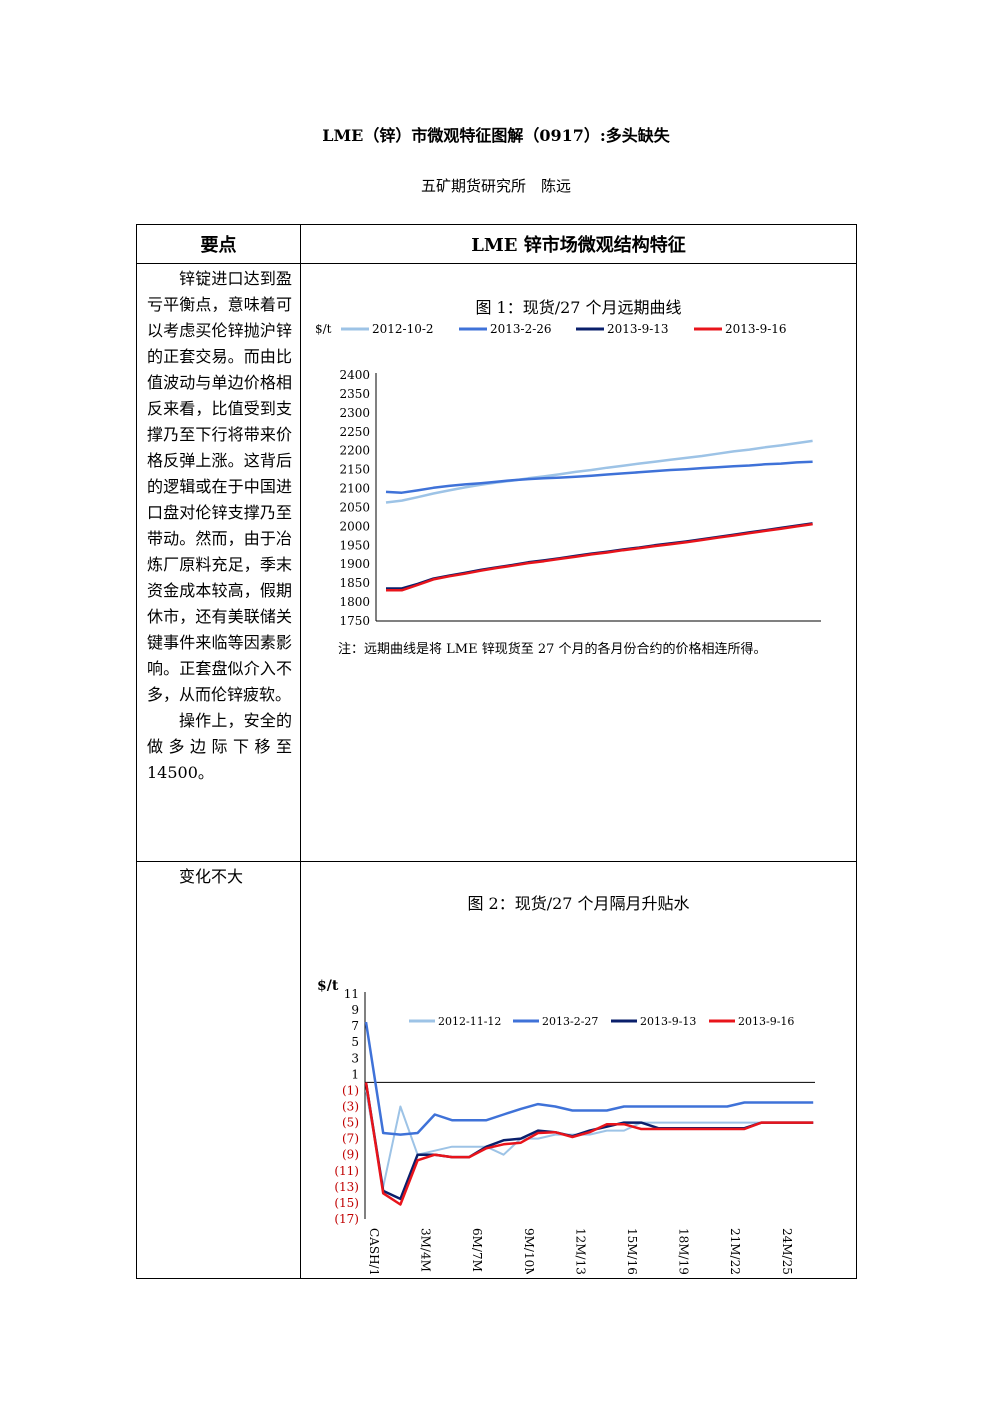 The height and width of the screenshot is (1403, 992). Describe the element at coordinates (496, 135) in the screenshot. I see `document-title: LME（锌）市微观特征图解（0917）:多头缺失` at that location.